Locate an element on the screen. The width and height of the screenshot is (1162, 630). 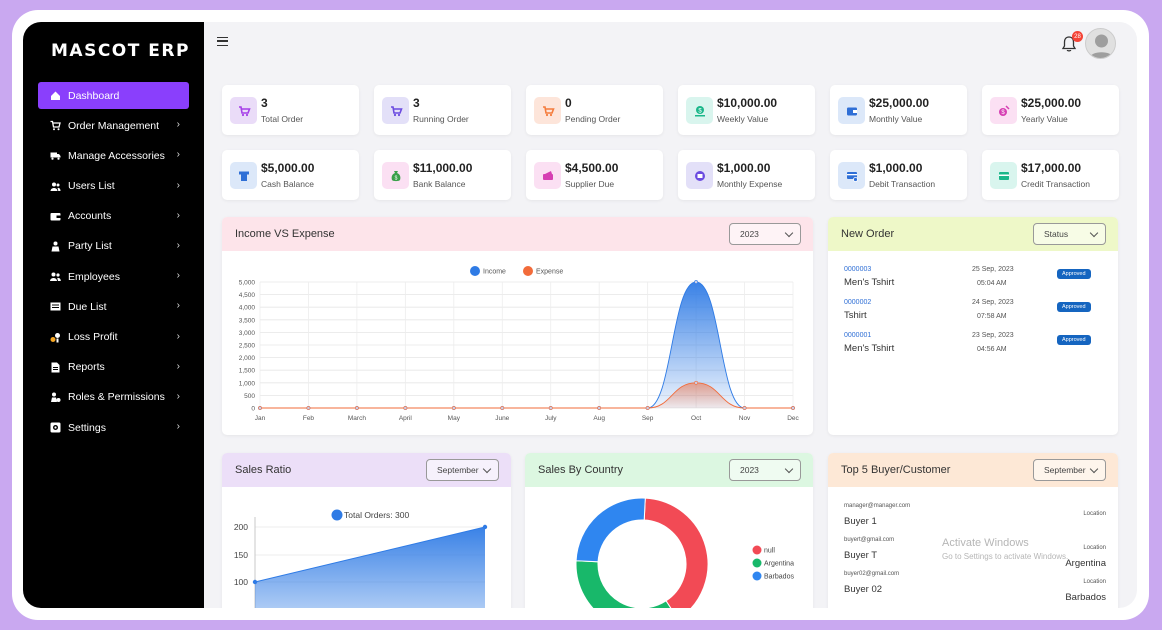
sales-country-year-select: 2023 is located at coordinates (765, 470).